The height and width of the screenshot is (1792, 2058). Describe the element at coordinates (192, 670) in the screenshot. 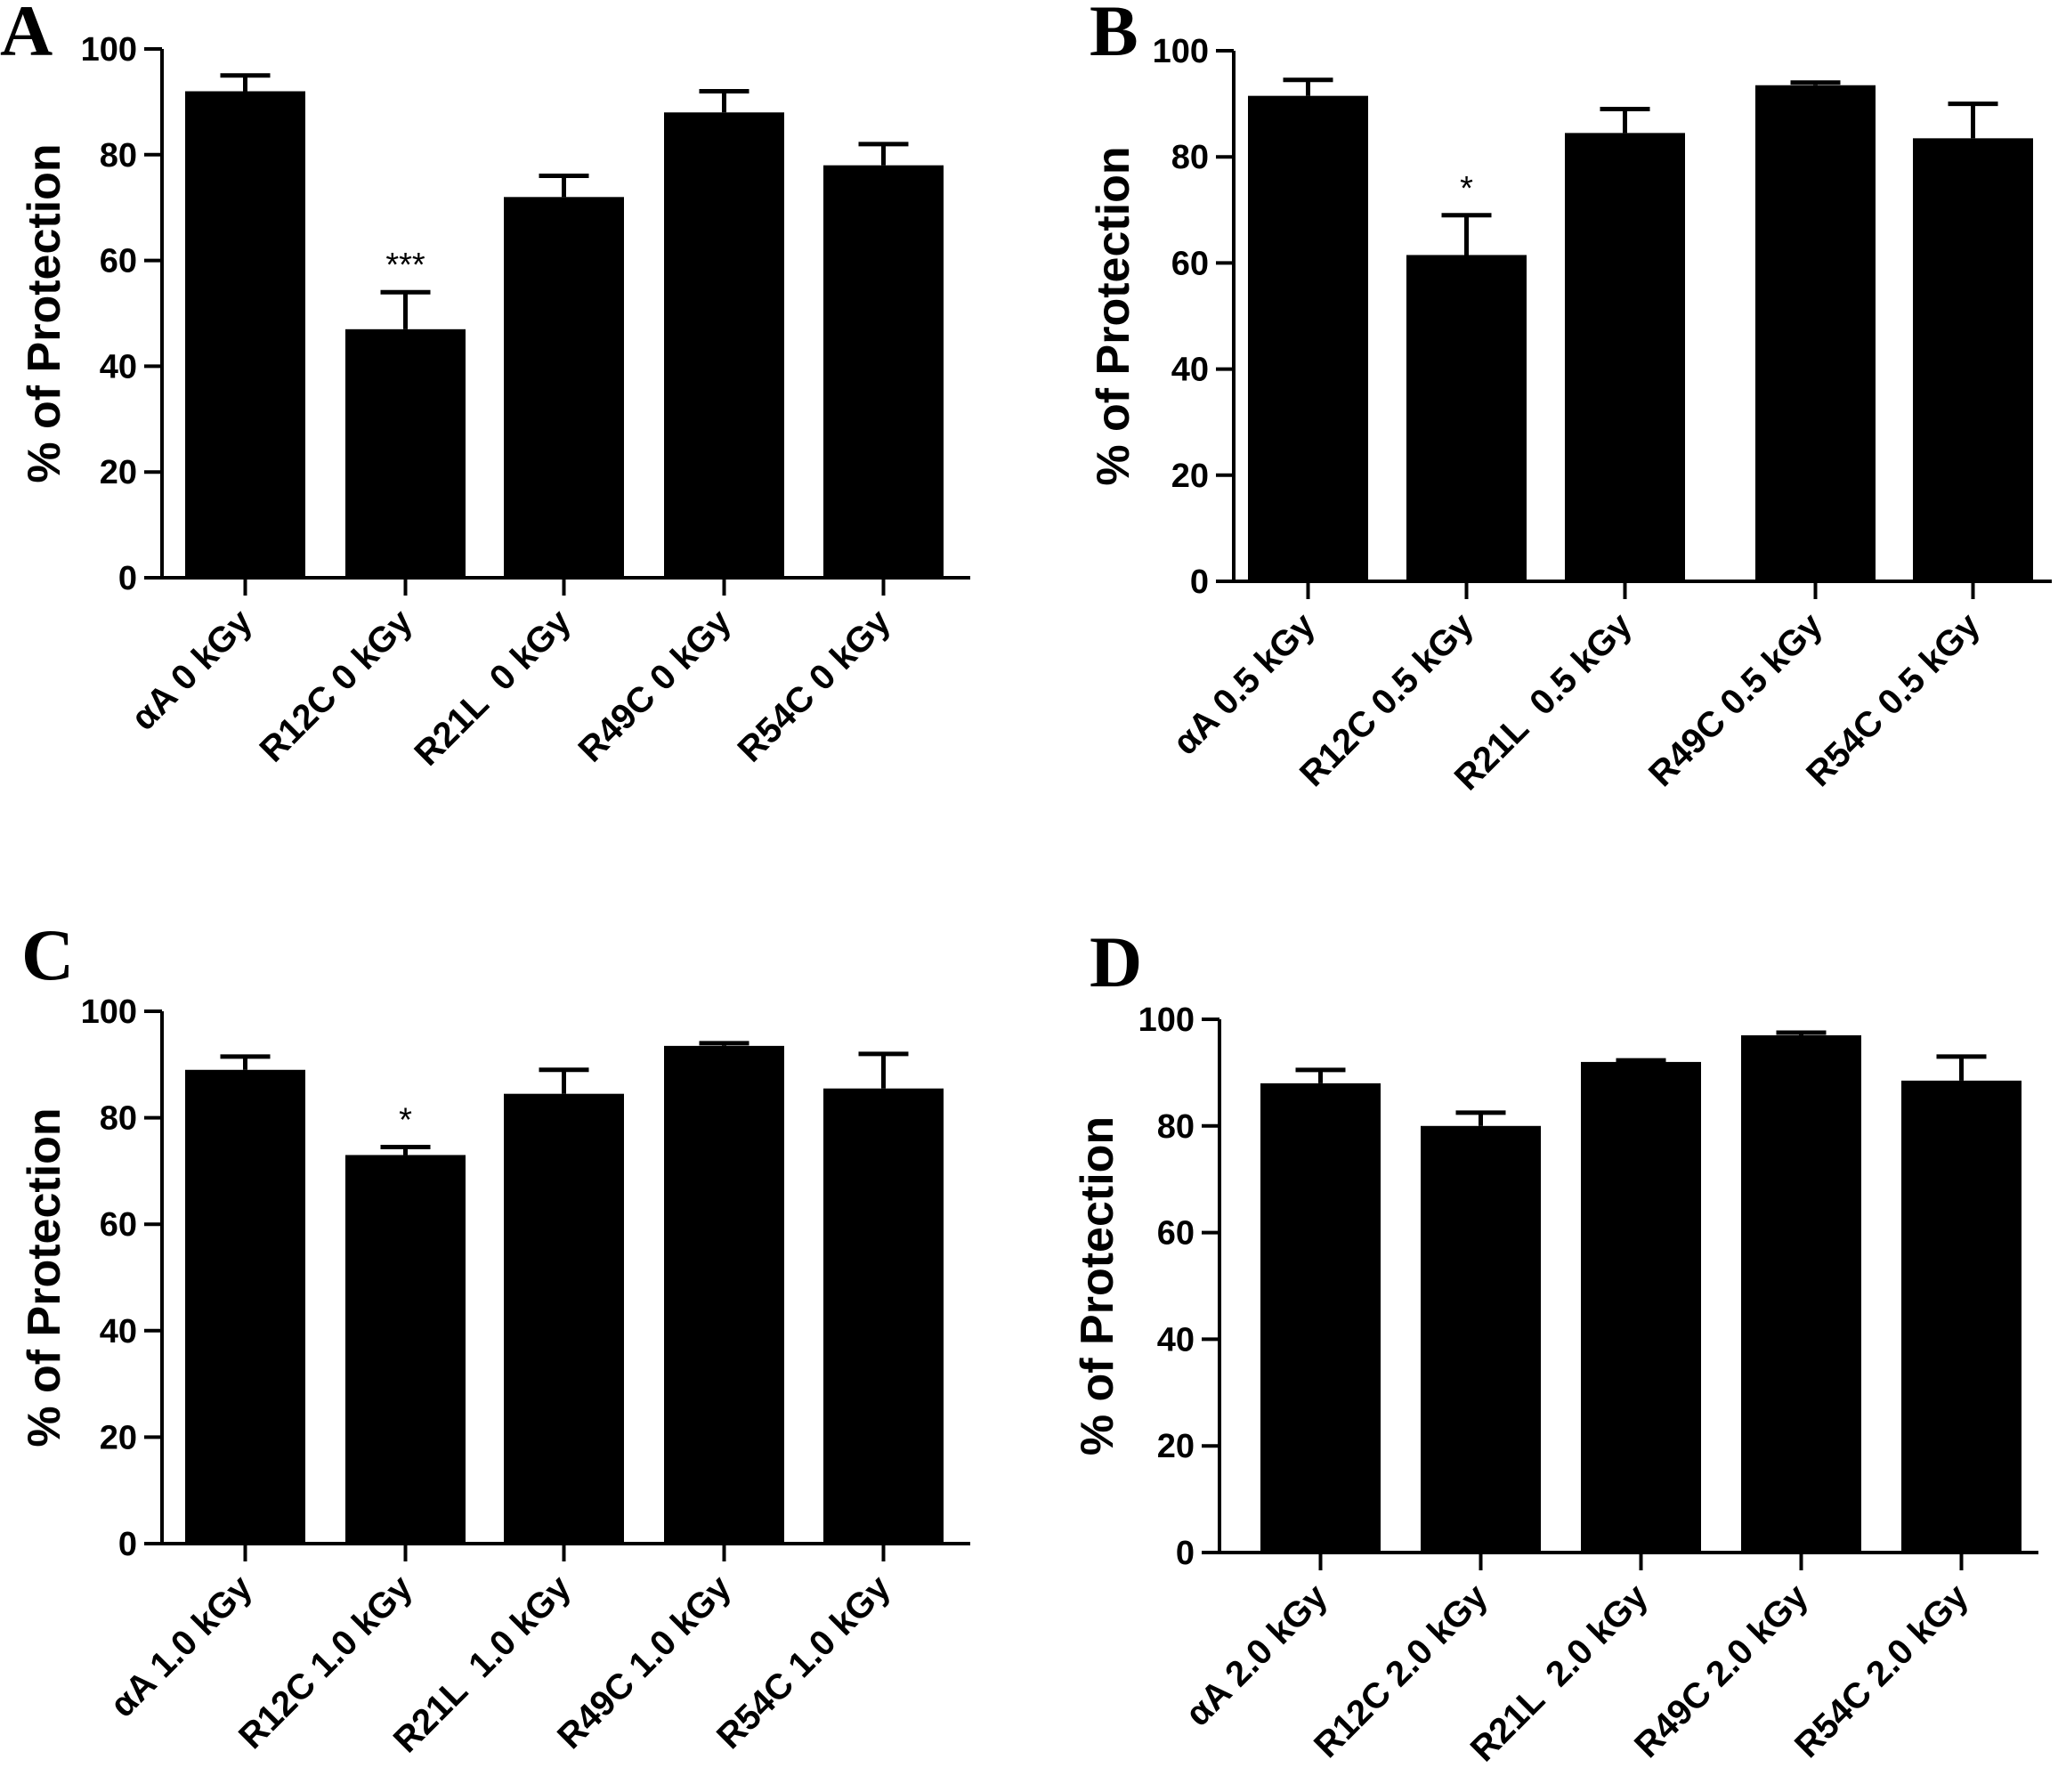

I see `x-category-label: αA 0 kGy` at that location.